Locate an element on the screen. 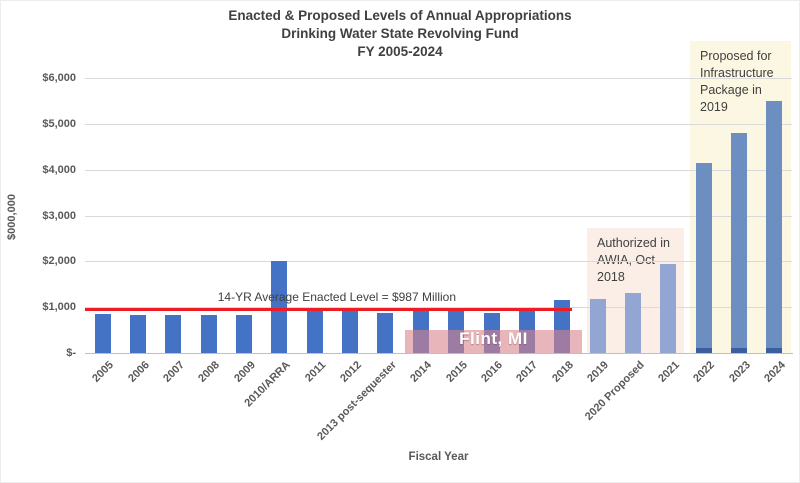  bar-2013-post-sequester is located at coordinates (385, 333).